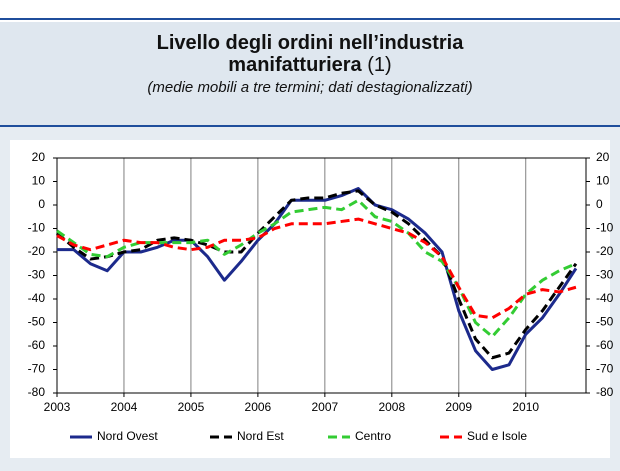  What do you see at coordinates (605, 322) in the screenshot?
I see `y2-tick-label: -50` at bounding box center [605, 322].